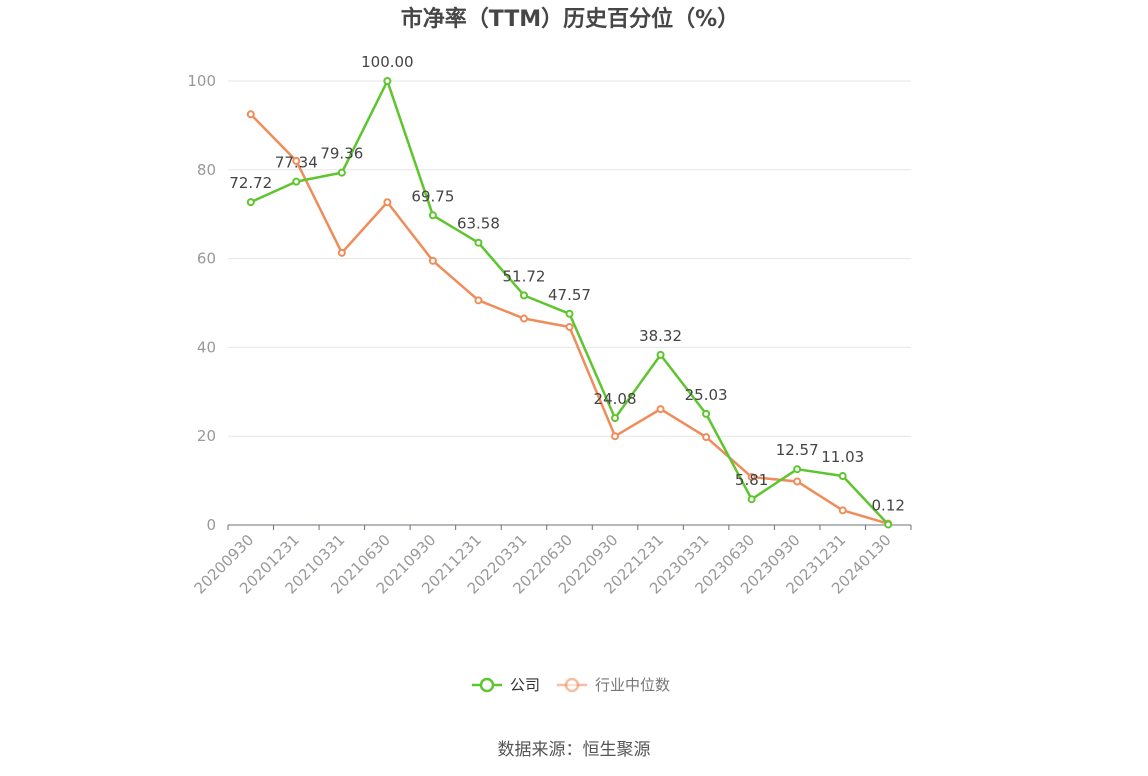  Describe the element at coordinates (341, 154) in the screenshot. I see `data-label: 79.36` at that location.